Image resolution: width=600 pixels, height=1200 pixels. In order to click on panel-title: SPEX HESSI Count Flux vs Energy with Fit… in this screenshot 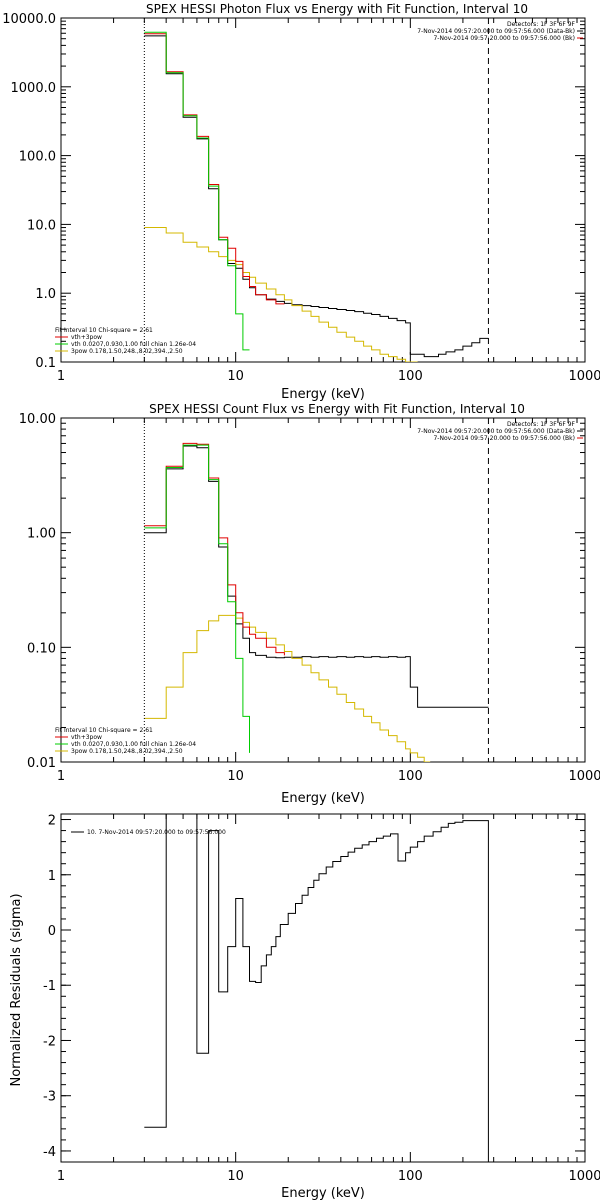, I will do `click(337, 409)`.